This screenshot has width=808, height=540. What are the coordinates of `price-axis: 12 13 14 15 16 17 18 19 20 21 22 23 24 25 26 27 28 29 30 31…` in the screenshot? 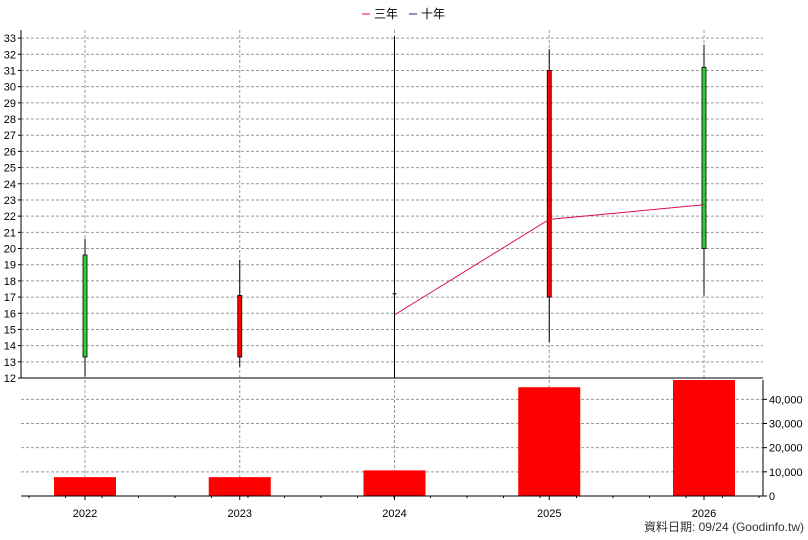 It's located at (12, 209).